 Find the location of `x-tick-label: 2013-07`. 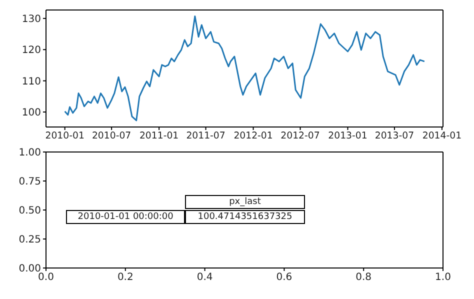

x-tick-label: 2013-07 is located at coordinates (394, 136).